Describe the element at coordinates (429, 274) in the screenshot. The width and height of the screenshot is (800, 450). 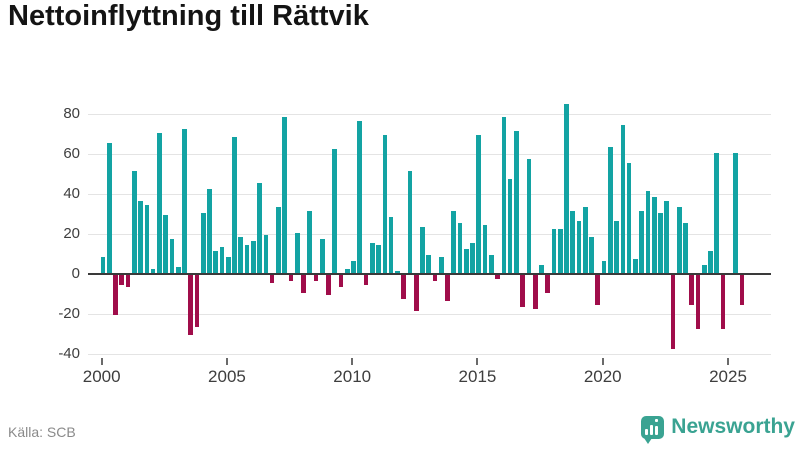
I see `zero-axis-line` at that location.